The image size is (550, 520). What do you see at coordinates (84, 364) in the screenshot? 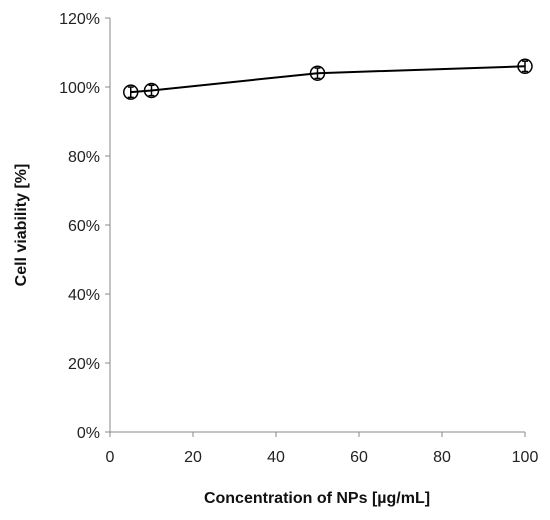
I see `y-tick-label: 20%` at bounding box center [84, 364].